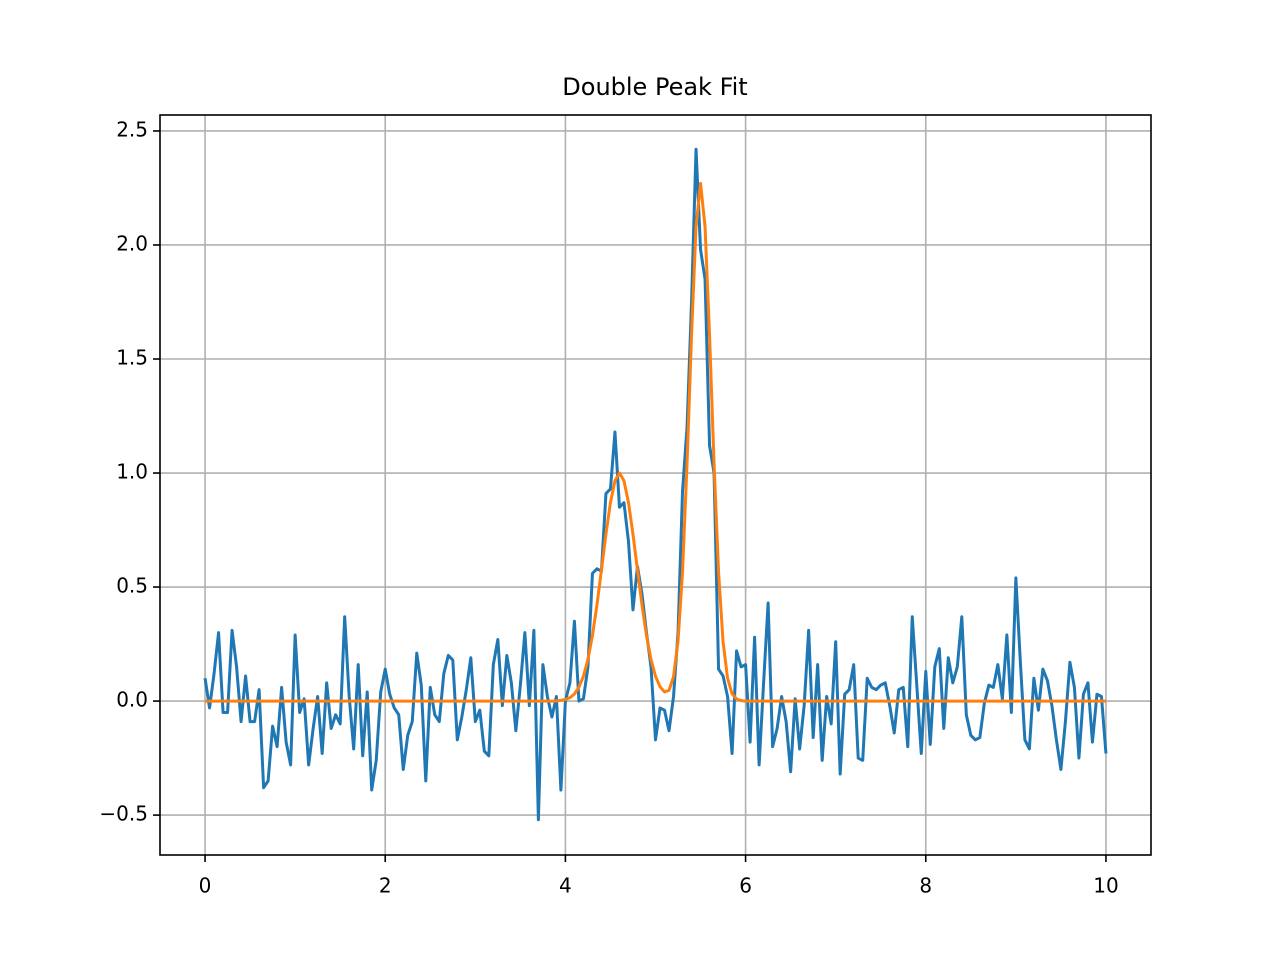 This screenshot has height=960, width=1280. What do you see at coordinates (132, 243) in the screenshot?
I see `y-tick-label: 2.0` at bounding box center [132, 243].